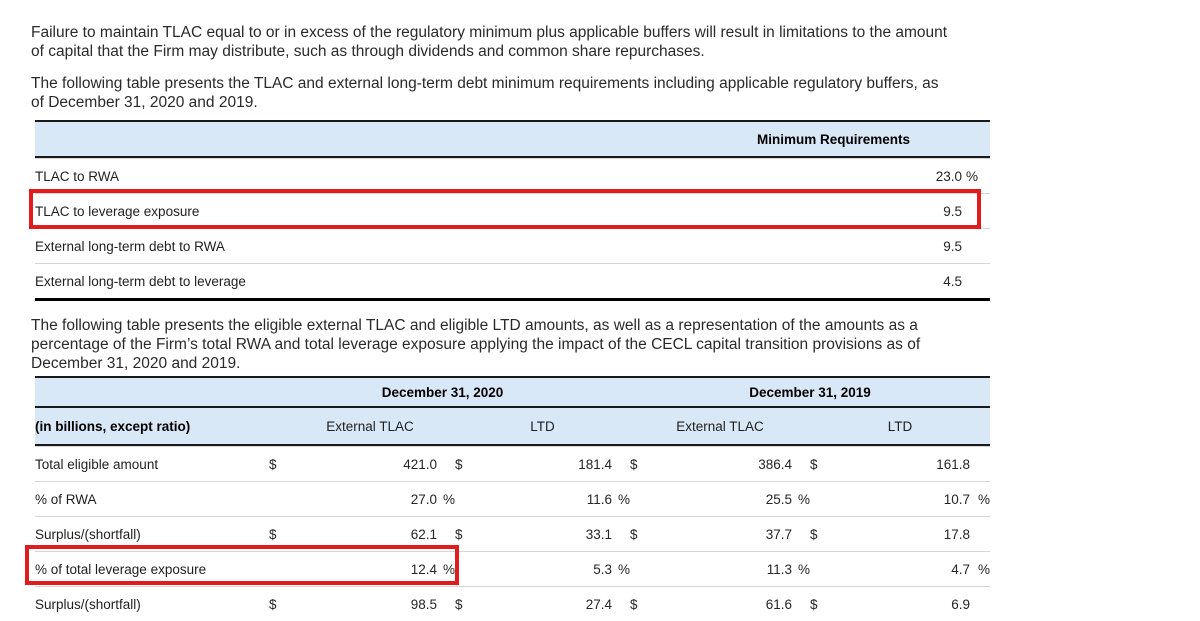  I want to click on cell: $61.6, so click(711, 604).